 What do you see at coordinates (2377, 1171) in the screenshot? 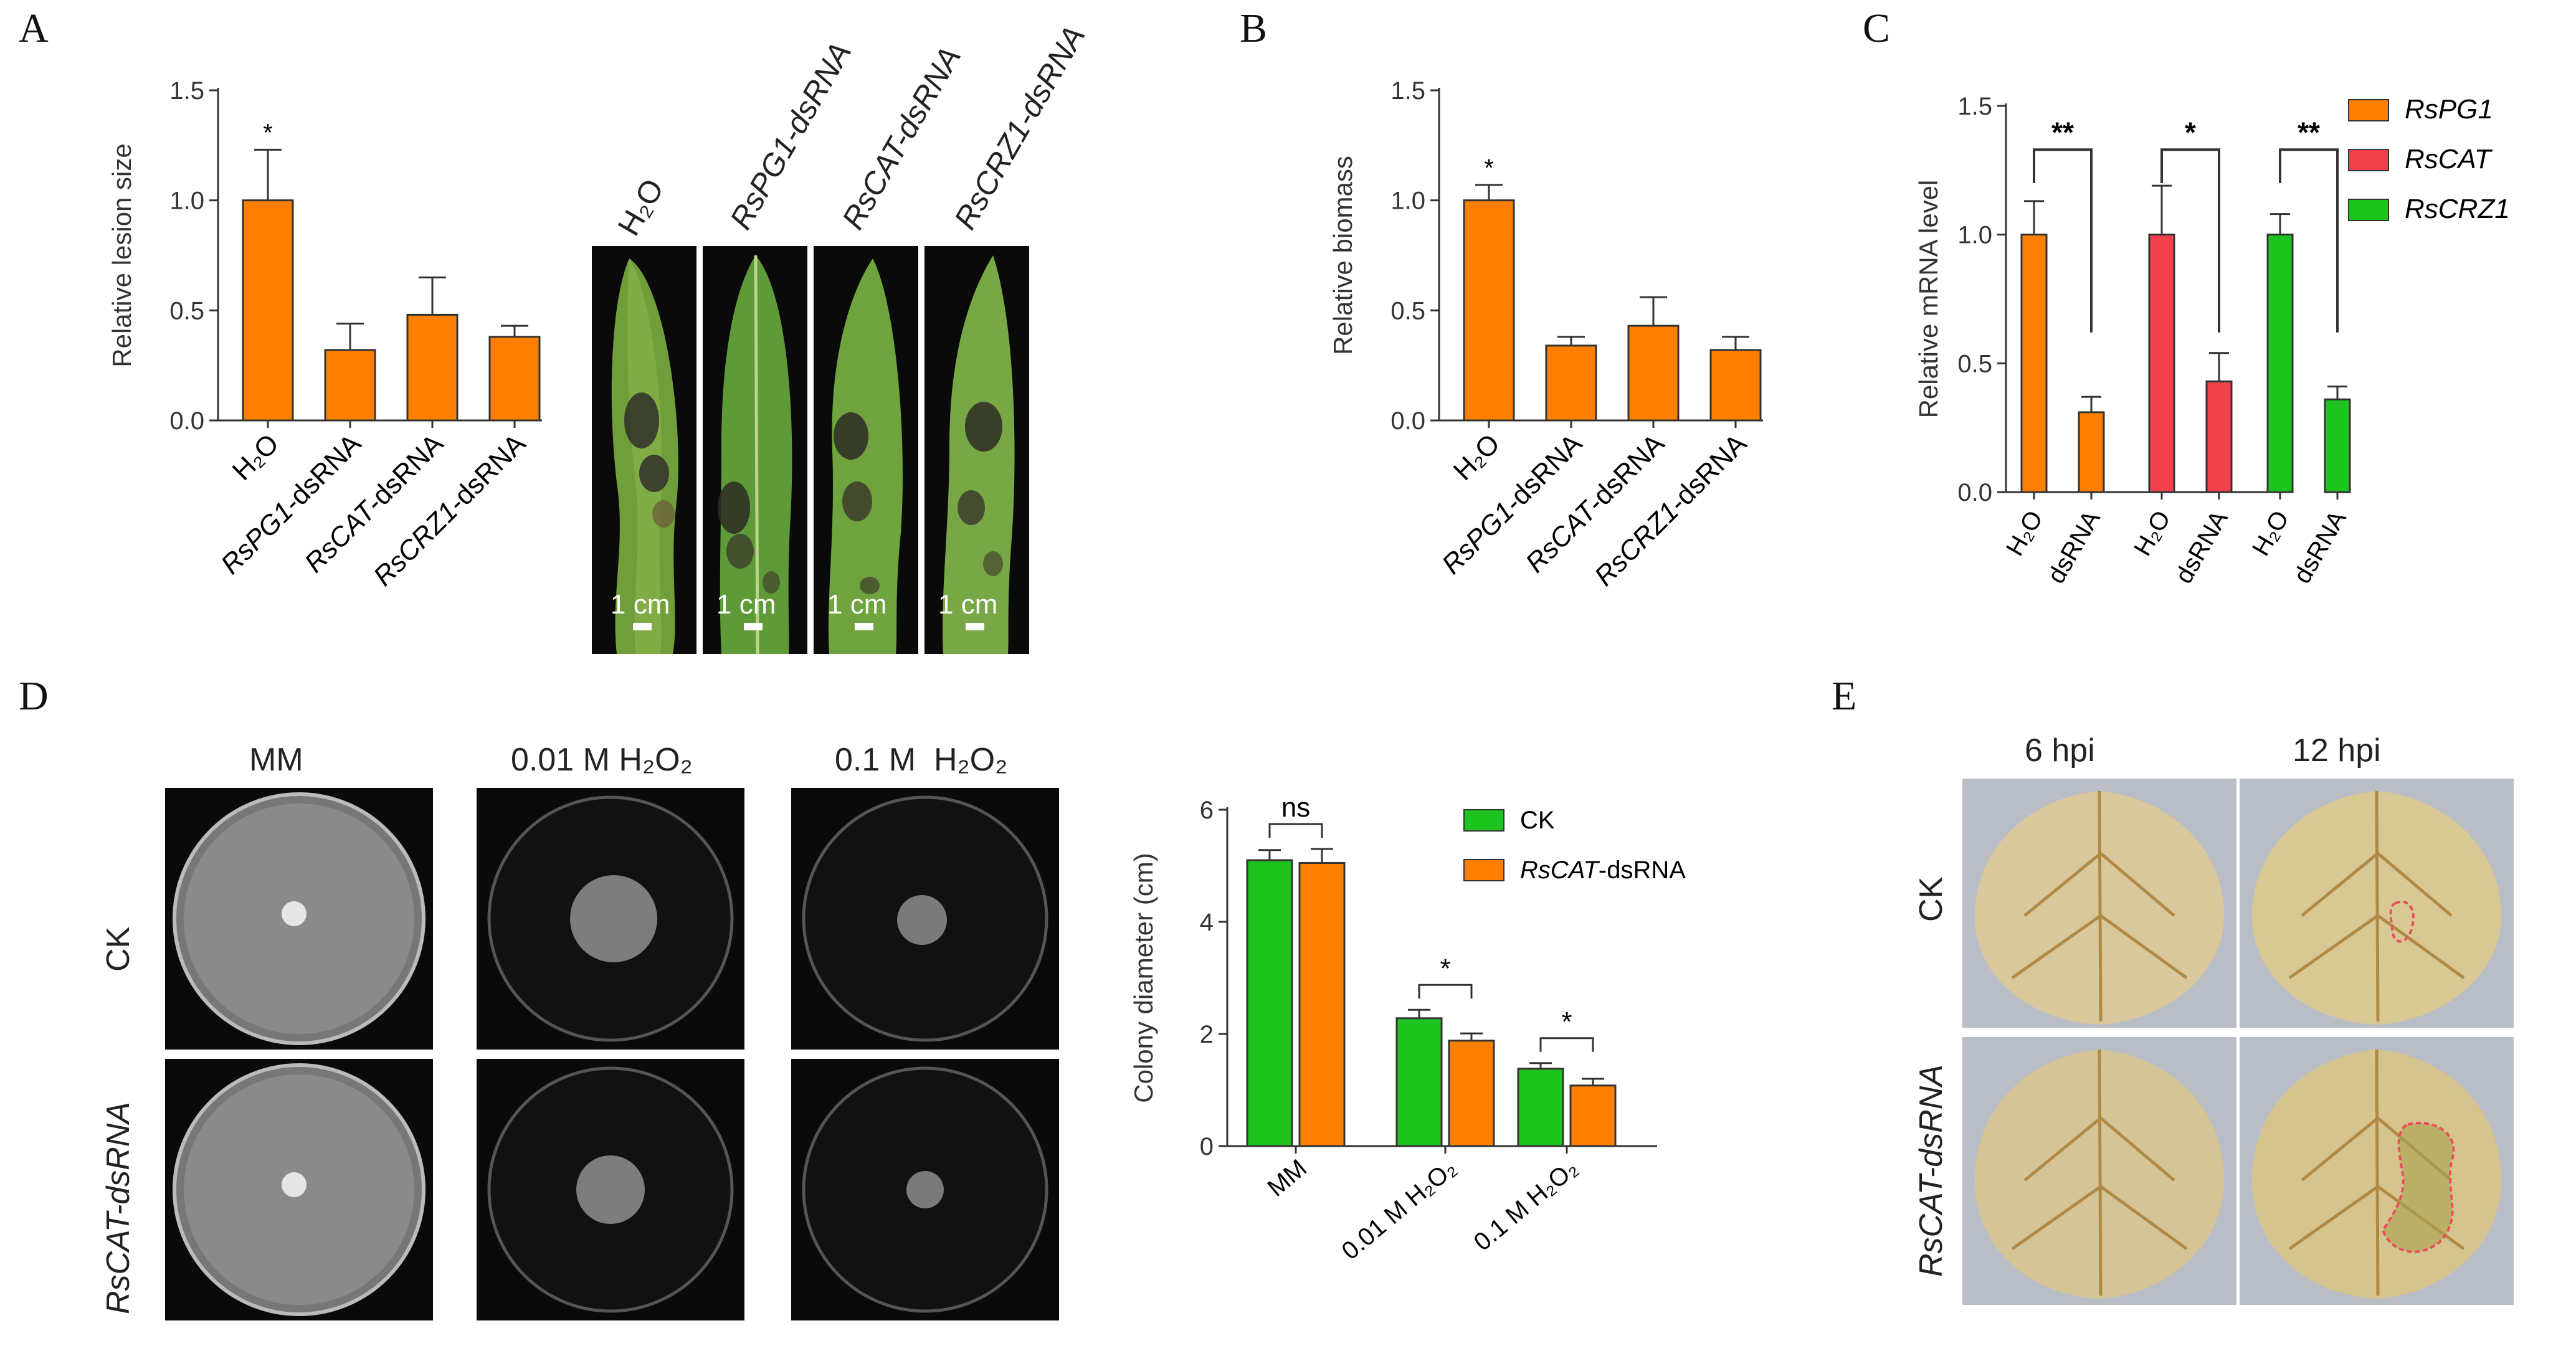
I see `leaf-rscat-12hpi` at bounding box center [2377, 1171].